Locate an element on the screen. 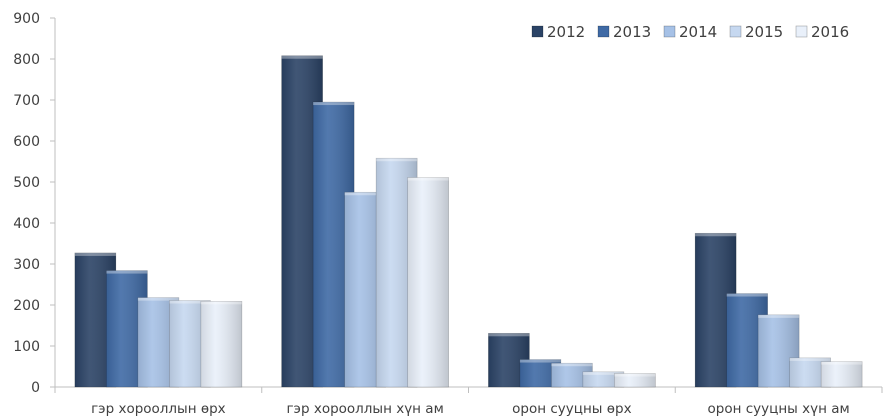 The width and height of the screenshot is (887, 419). legend-item: 2012 is located at coordinates (558, 32).